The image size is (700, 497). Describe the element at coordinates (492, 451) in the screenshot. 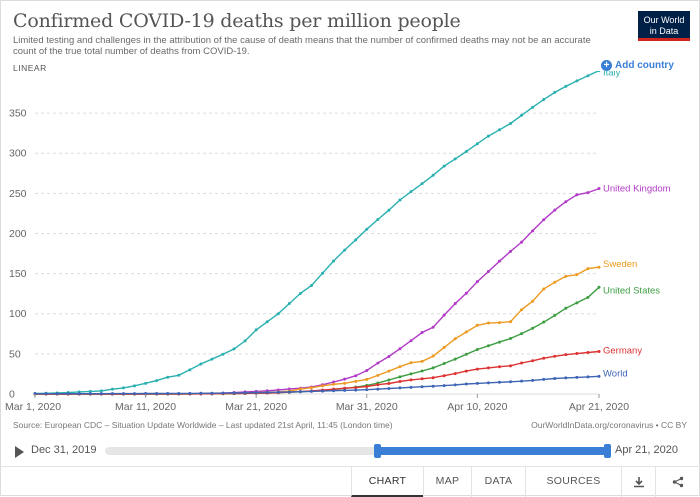

I see `timeline-selected-range` at that location.